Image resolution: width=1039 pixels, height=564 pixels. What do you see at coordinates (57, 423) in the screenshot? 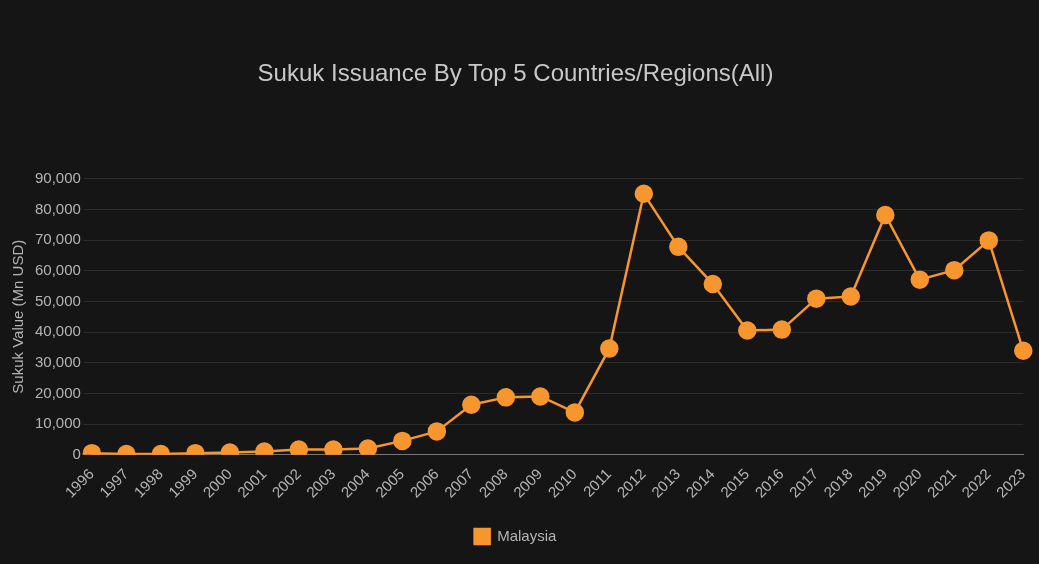
I see `y-tick-label: 10,000` at bounding box center [57, 423].